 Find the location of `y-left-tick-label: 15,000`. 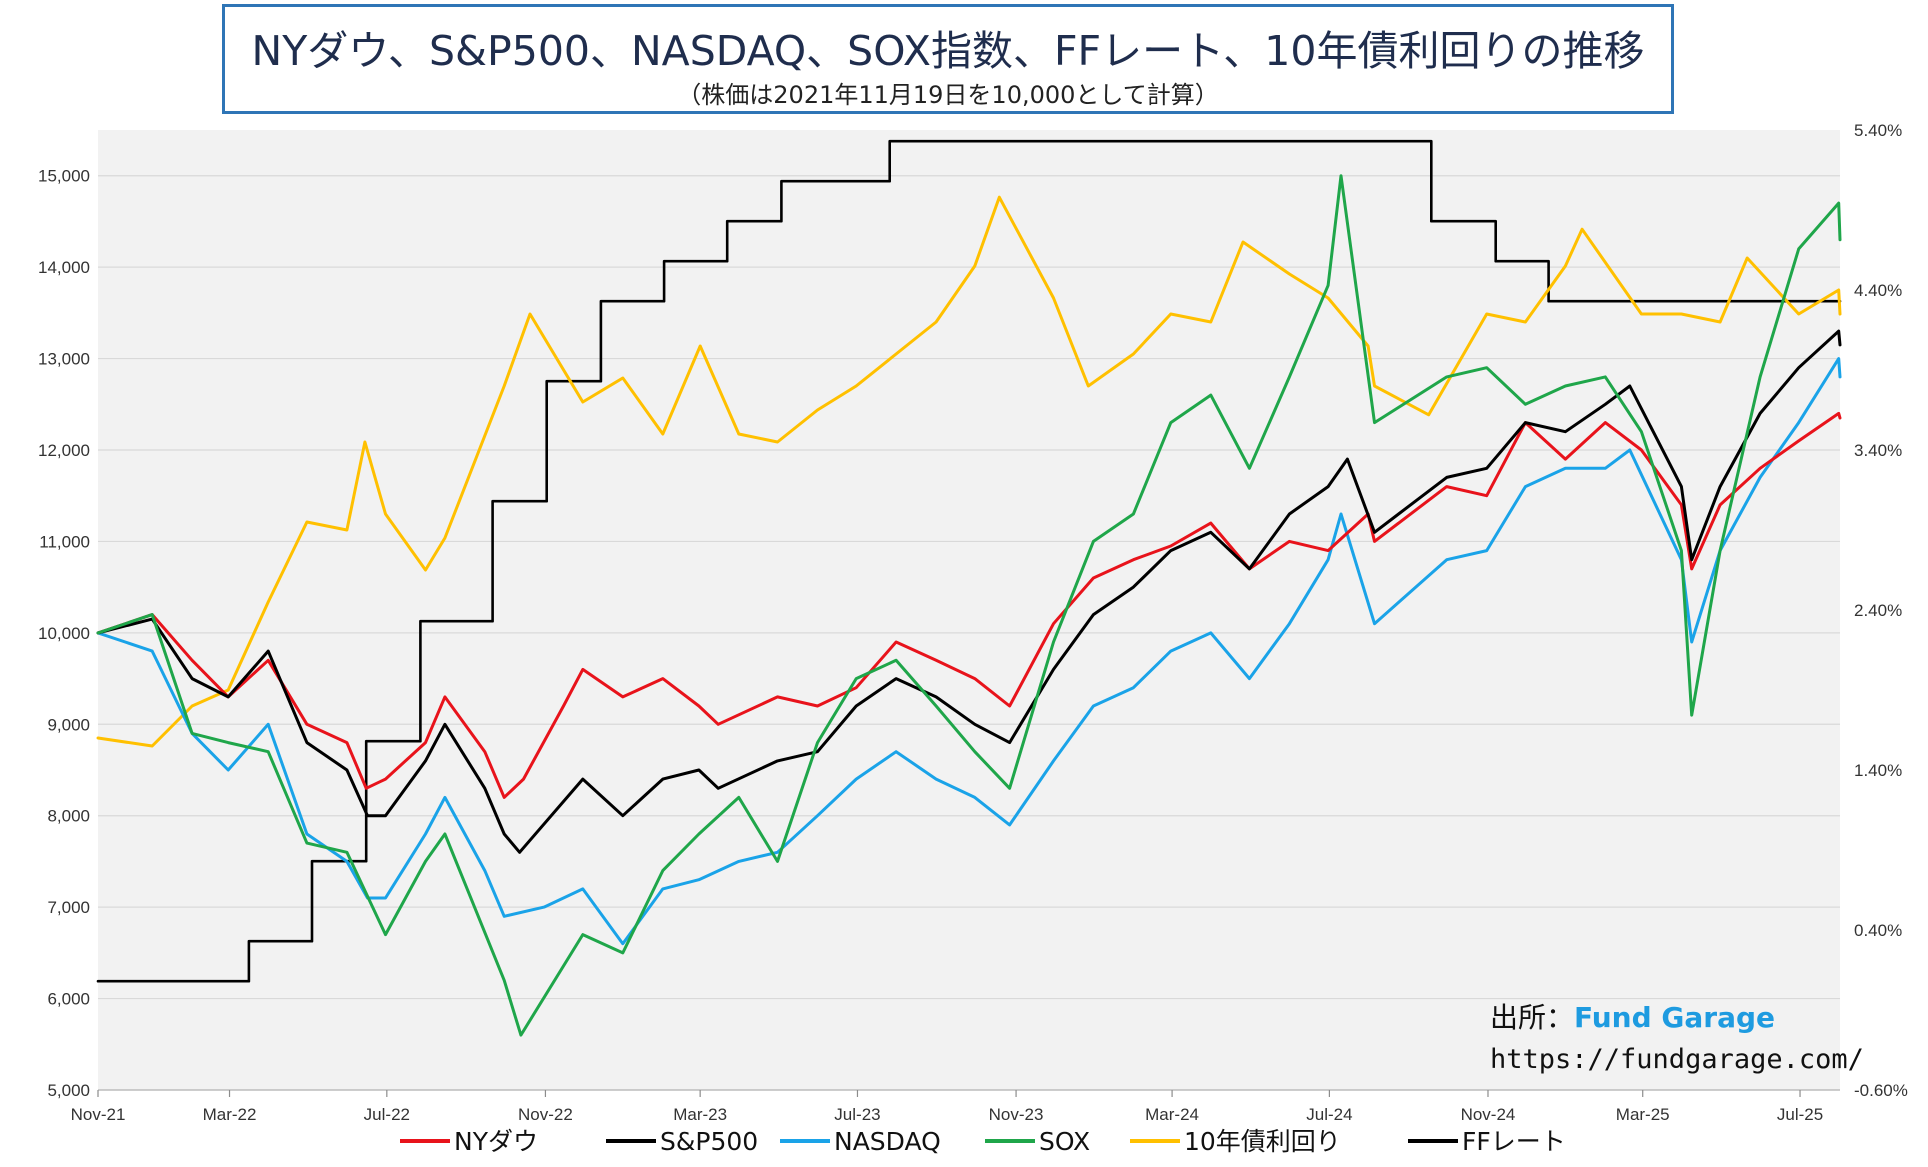

y-left-tick-label: 15,000 is located at coordinates (64, 176).